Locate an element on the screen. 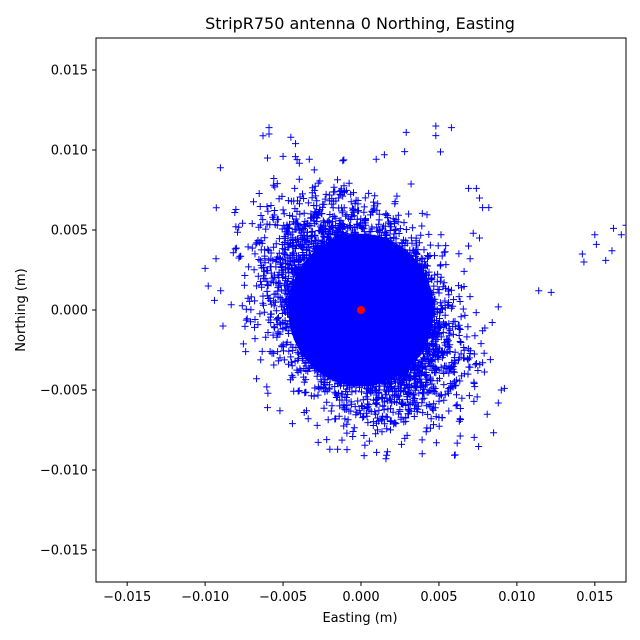  y-tick-label: 0.005 is located at coordinates (69, 231).